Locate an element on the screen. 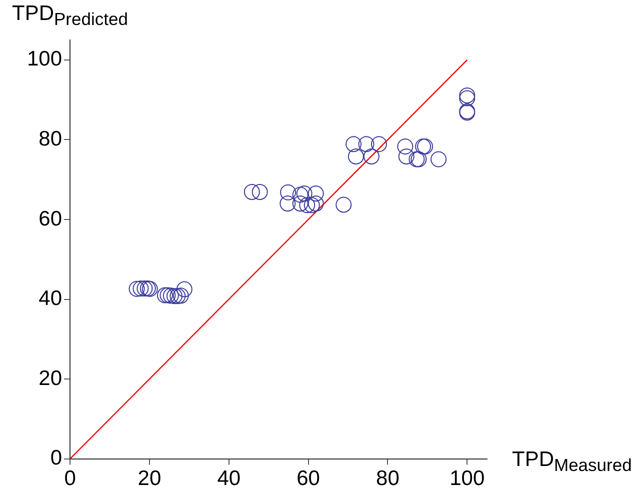 This screenshot has height=496, width=634. y-axis-title: TPD$_{Predicted}$ is located at coordinates (70, 16).